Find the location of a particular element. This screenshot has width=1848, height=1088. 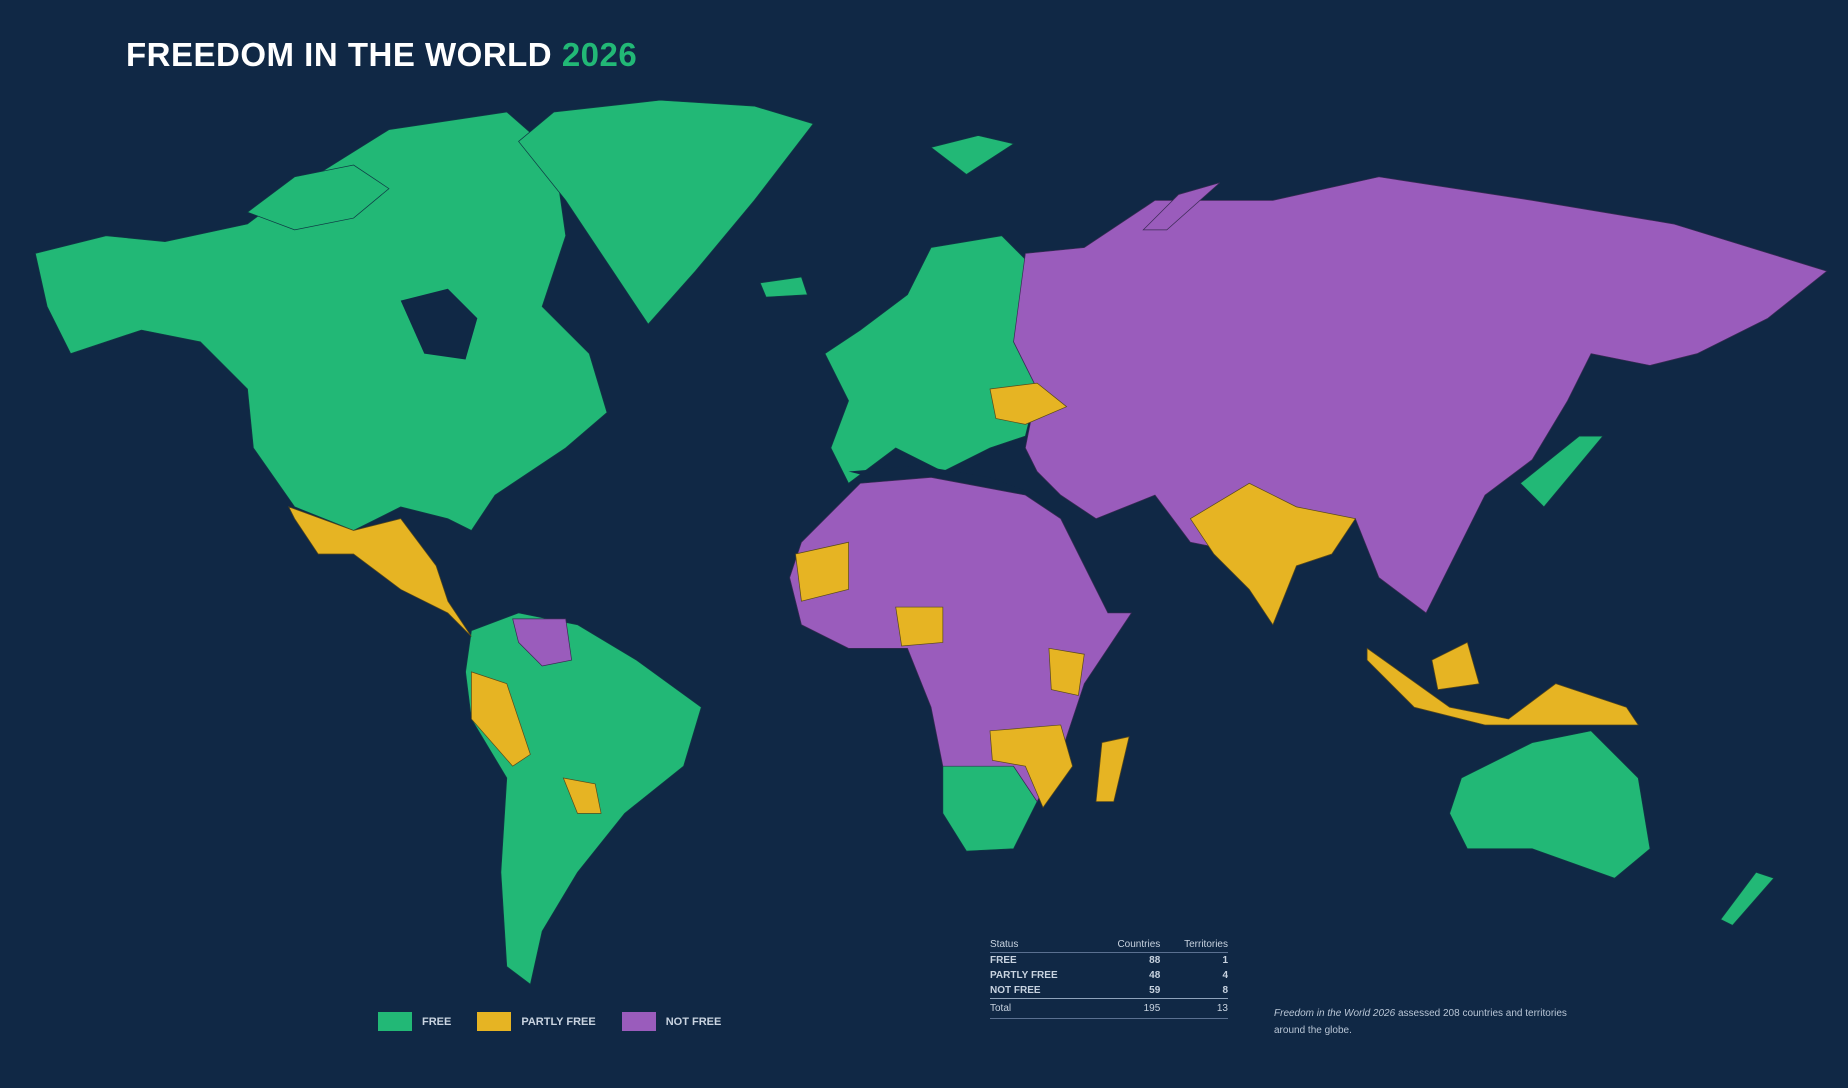

borneo-partly-free is located at coordinates (1455, 665).